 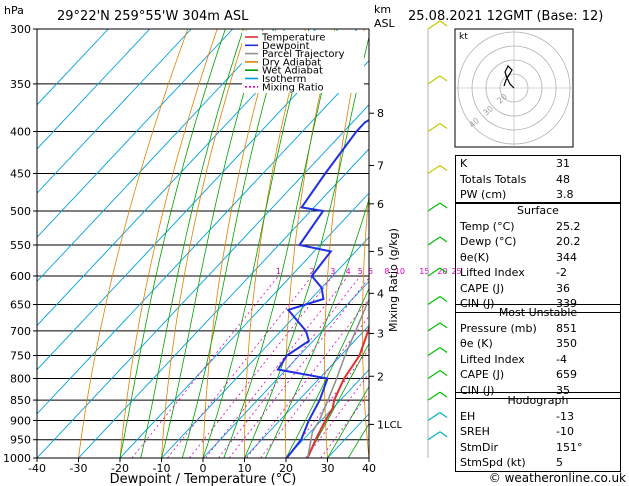 I want to click on surface-title: Surface, so click(x=538, y=210).